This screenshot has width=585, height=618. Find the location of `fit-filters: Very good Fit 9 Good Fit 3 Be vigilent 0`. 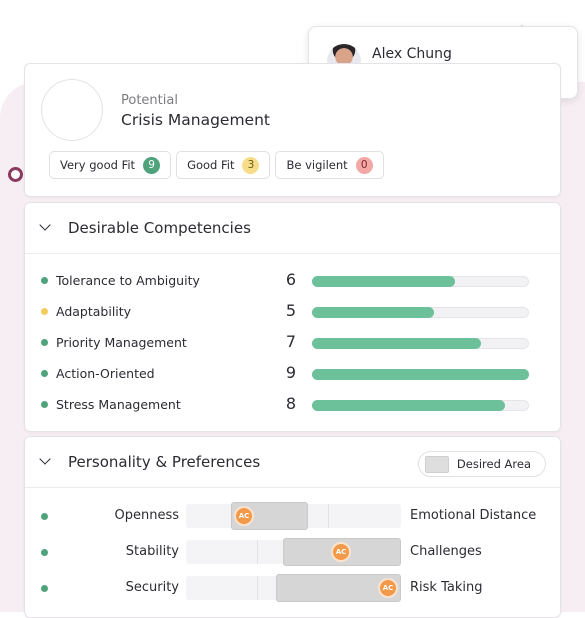

fit-filters: Very good Fit 9 Good Fit 3 Be vigilent 0 is located at coordinates (216, 165).